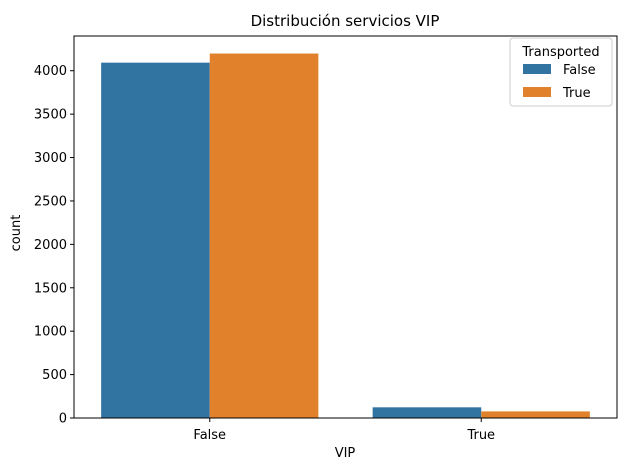  What do you see at coordinates (50, 332) in the screenshot?
I see `y-tick-label: 1000` at bounding box center [50, 332].